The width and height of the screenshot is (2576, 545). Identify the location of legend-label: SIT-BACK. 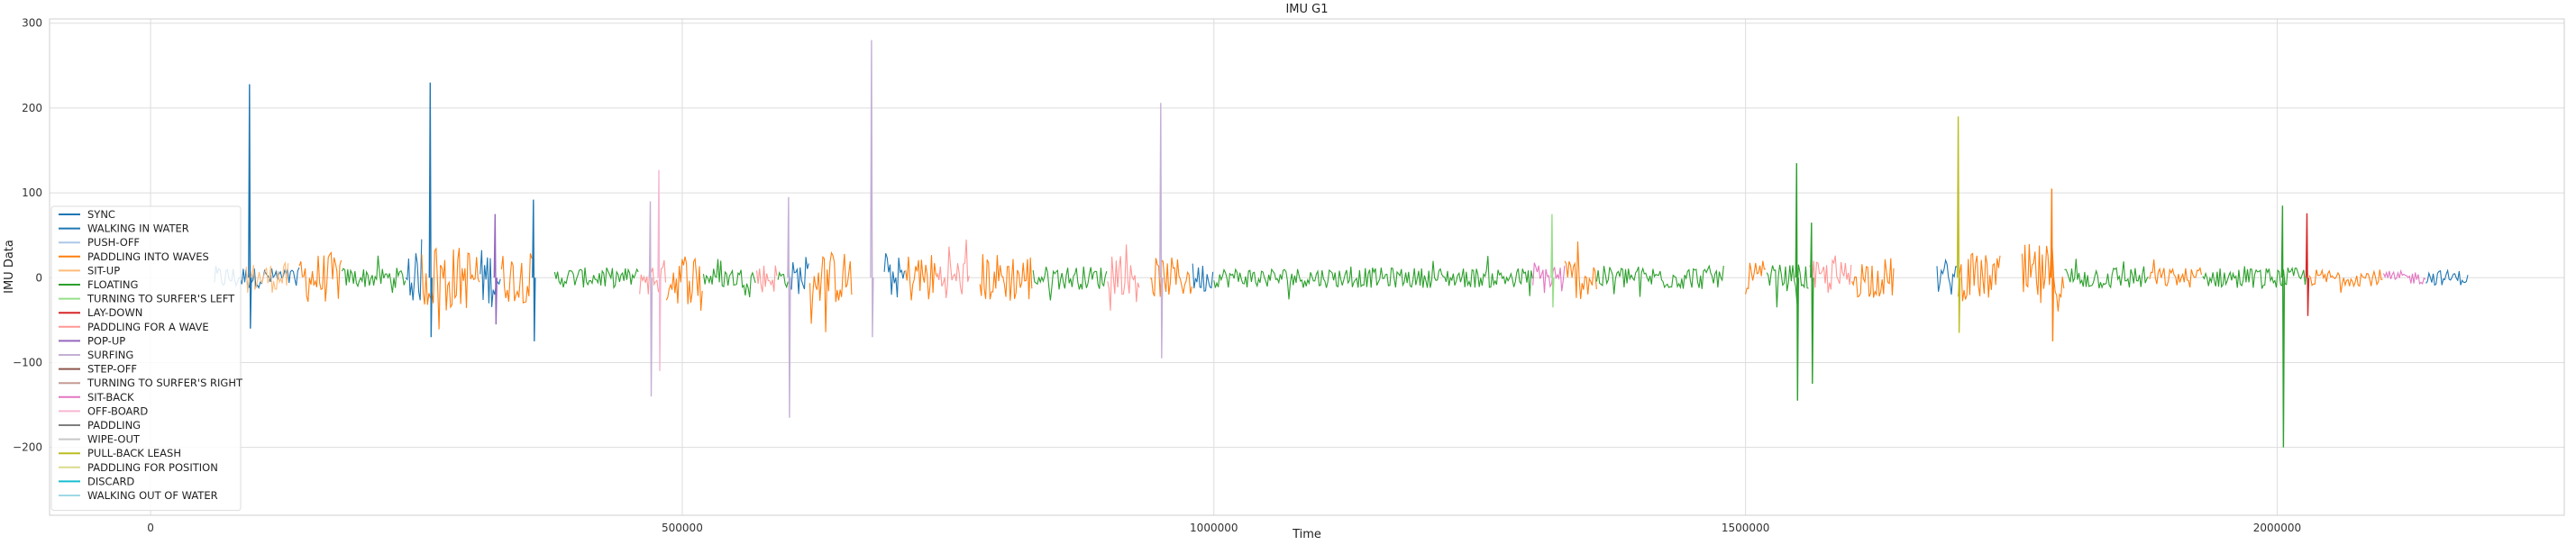
(110, 397).